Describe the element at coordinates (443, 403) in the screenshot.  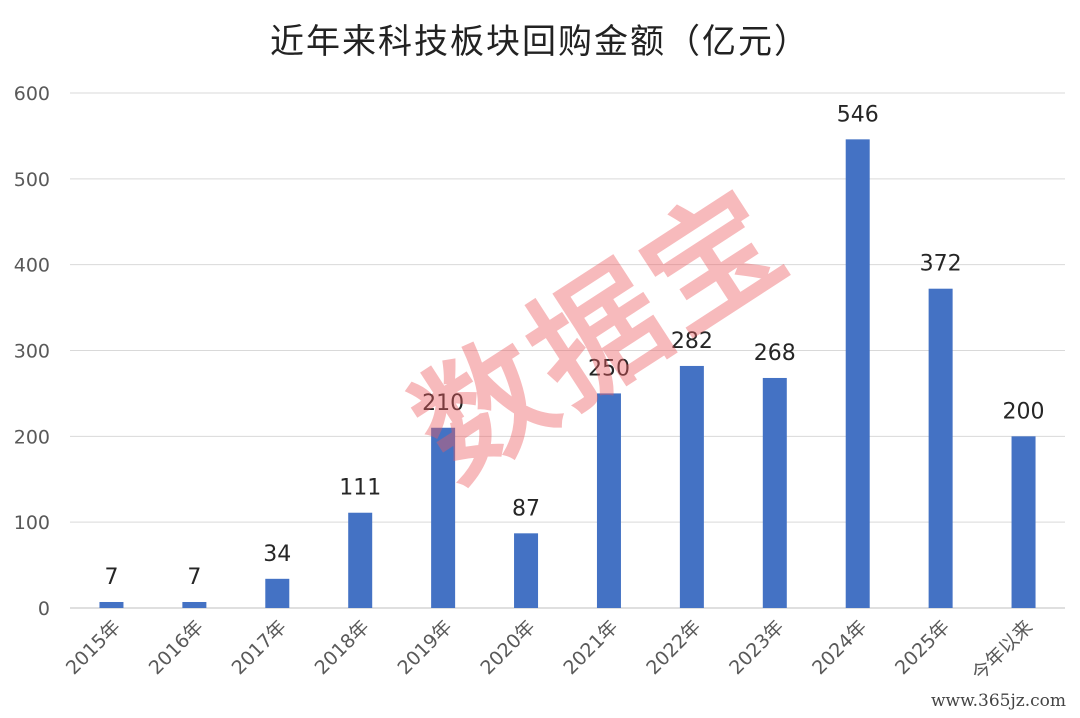
I see `data-label: 210` at that location.